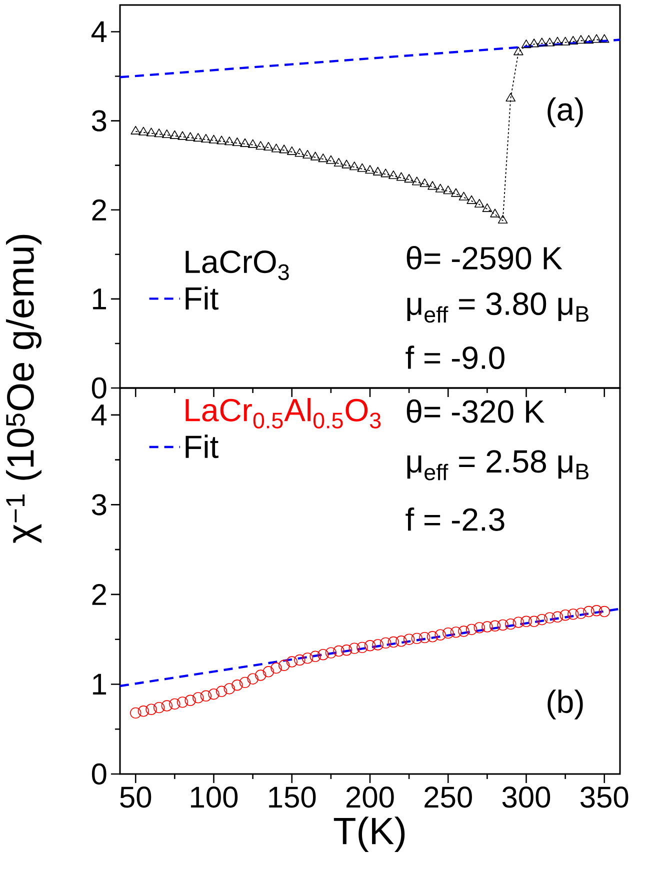  Describe the element at coordinates (475, 411) in the screenshot. I see `annotation: θ= -320 K` at that location.